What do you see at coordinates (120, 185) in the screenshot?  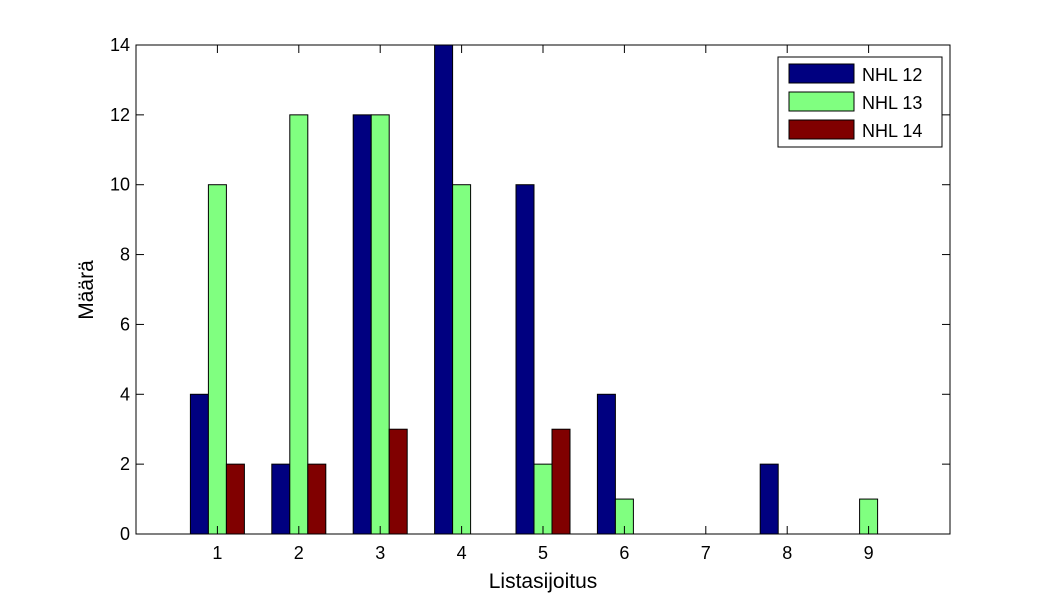 I see `y-tick-label: 10` at bounding box center [120, 185].